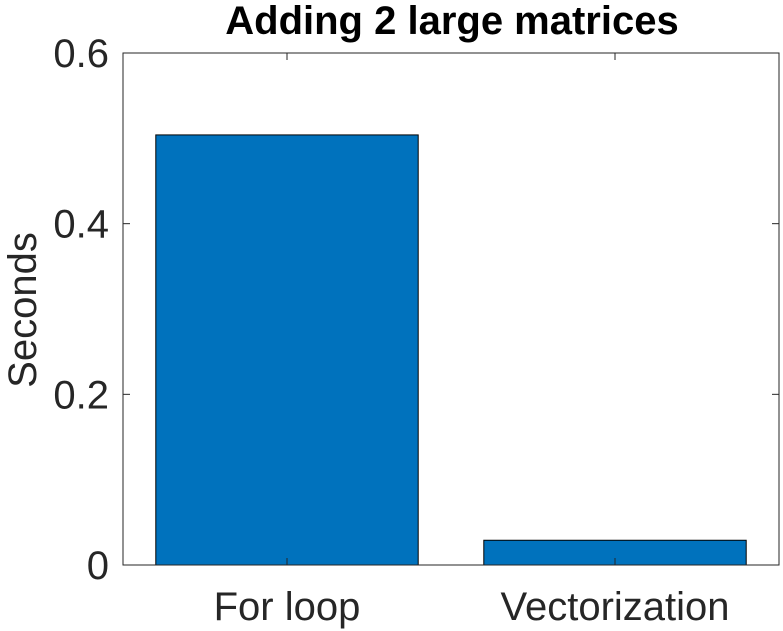 This screenshot has width=783, height=631. What do you see at coordinates (81, 395) in the screenshot?
I see `y-tick-label: 0.2` at bounding box center [81, 395].